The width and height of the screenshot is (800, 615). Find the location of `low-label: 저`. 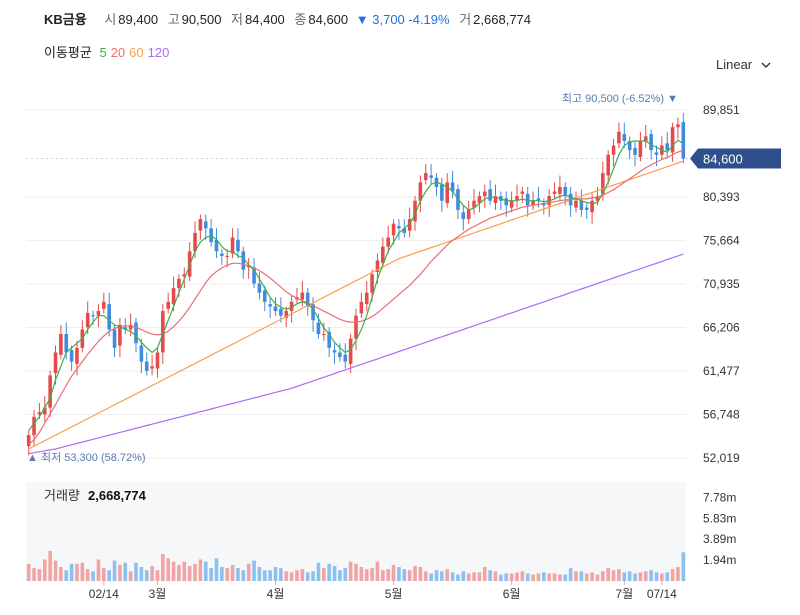

low-label: 저 is located at coordinates (237, 19).